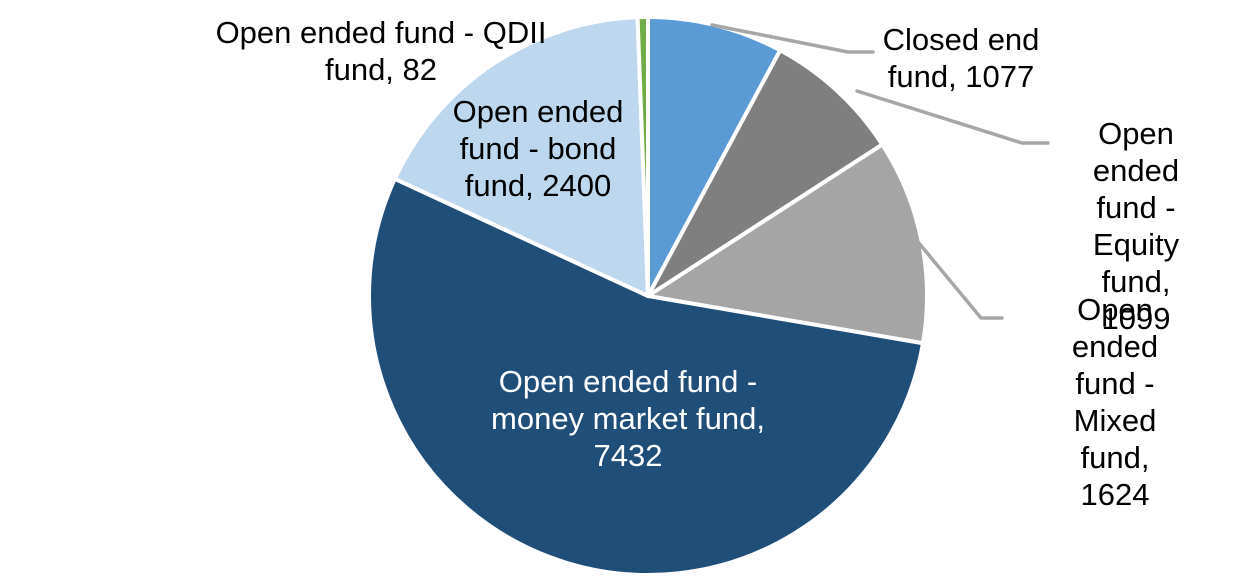 Image resolution: width=1250 pixels, height=584 pixels. I want to click on data-label-equity-fund: Open ended fund - Equity fund, 1099, so click(1136, 226).